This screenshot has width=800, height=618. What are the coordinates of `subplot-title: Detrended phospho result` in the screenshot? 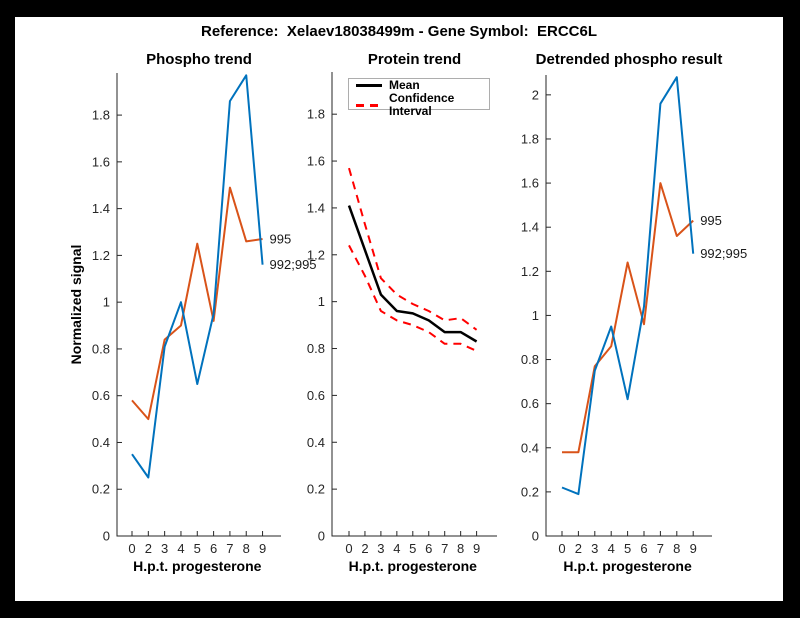 It's located at (629, 59).